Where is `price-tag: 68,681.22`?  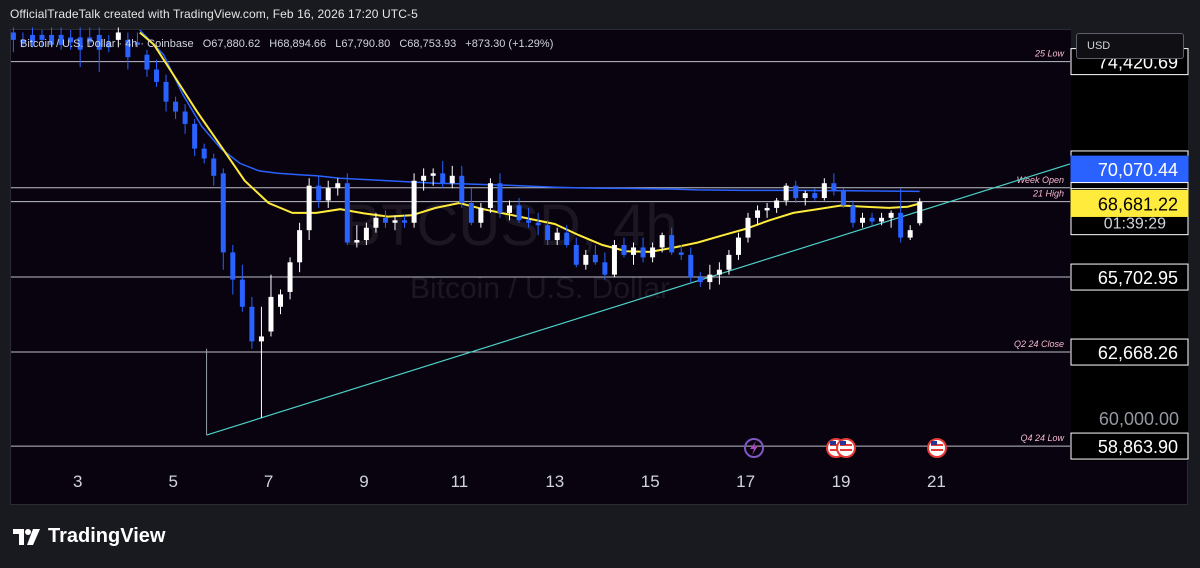
price-tag: 68,681.22 is located at coordinates (1129, 203).